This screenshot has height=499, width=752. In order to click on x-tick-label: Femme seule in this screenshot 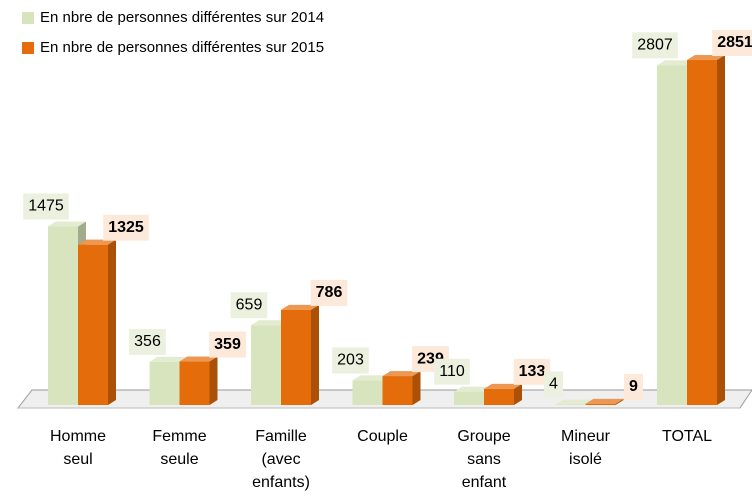, I will do `click(179, 448)`.